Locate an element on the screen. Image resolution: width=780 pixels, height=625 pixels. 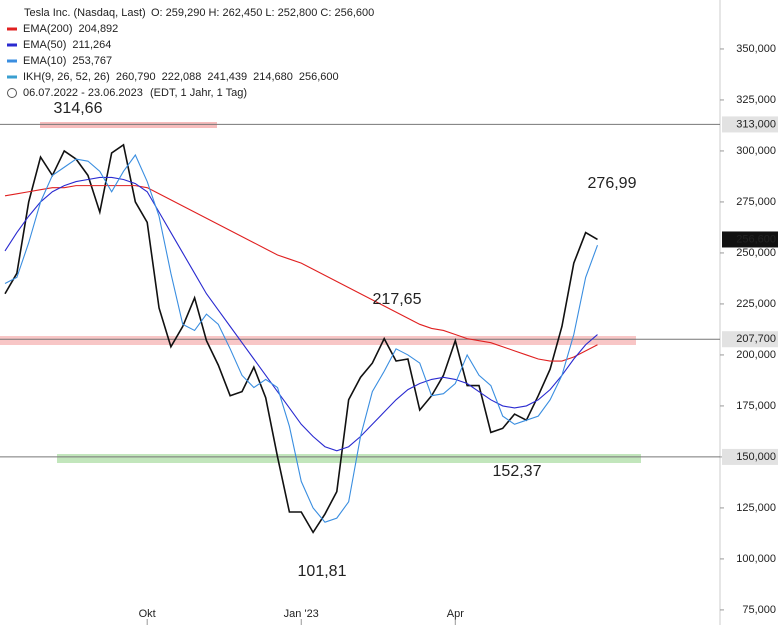
clock-icon is located at coordinates (12, 93).